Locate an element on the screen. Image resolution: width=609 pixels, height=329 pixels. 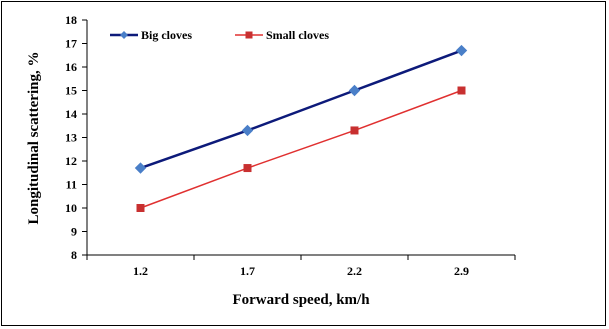
legend-label: Big cloves is located at coordinates (166, 35).